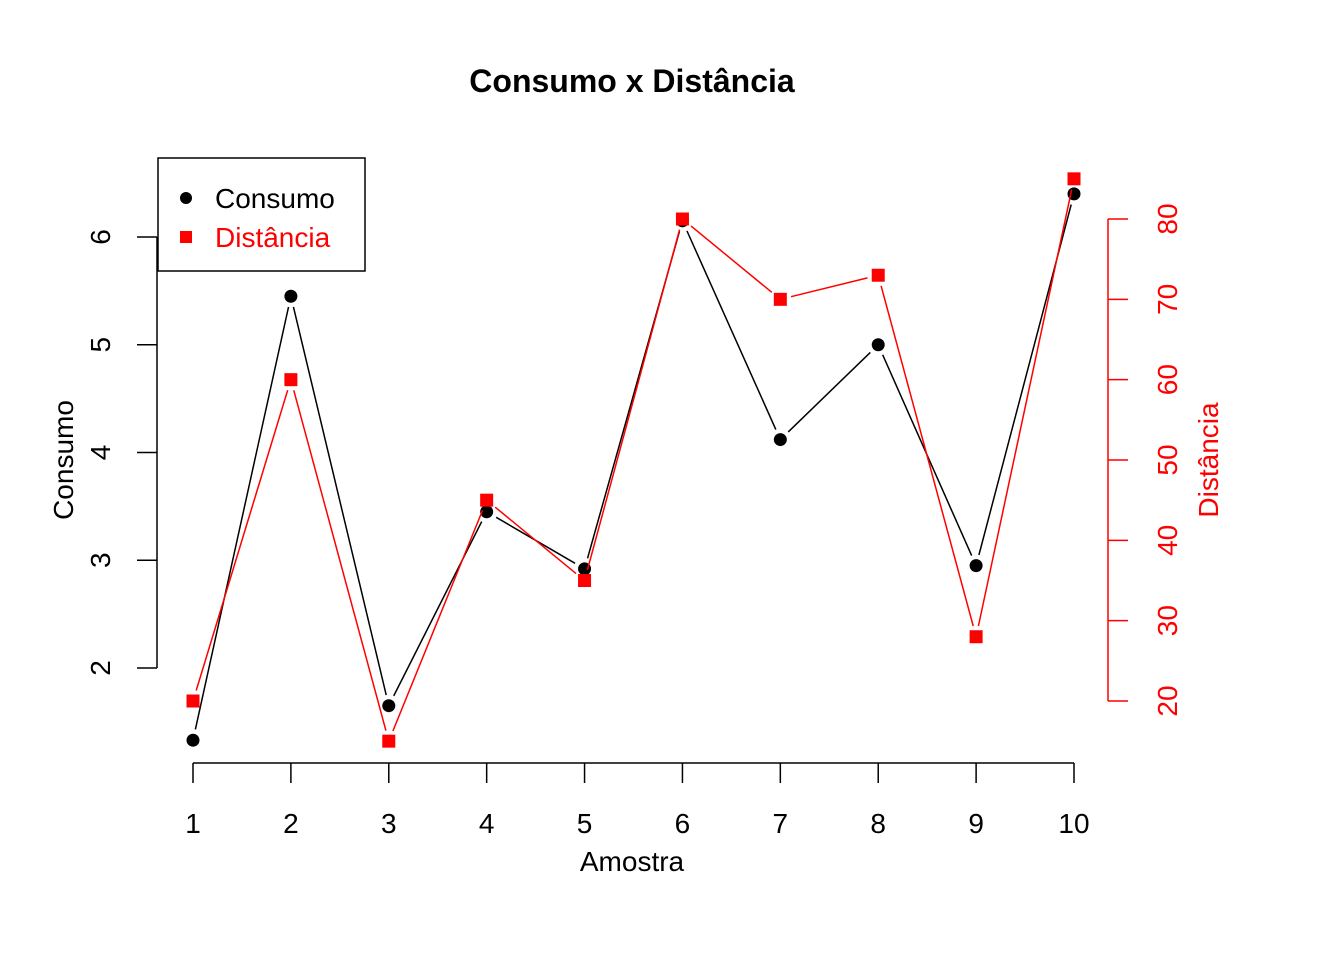 The width and height of the screenshot is (1344, 960). What do you see at coordinates (1208, 460) in the screenshot?
I see `y-axis-right-label: Distância` at bounding box center [1208, 460].